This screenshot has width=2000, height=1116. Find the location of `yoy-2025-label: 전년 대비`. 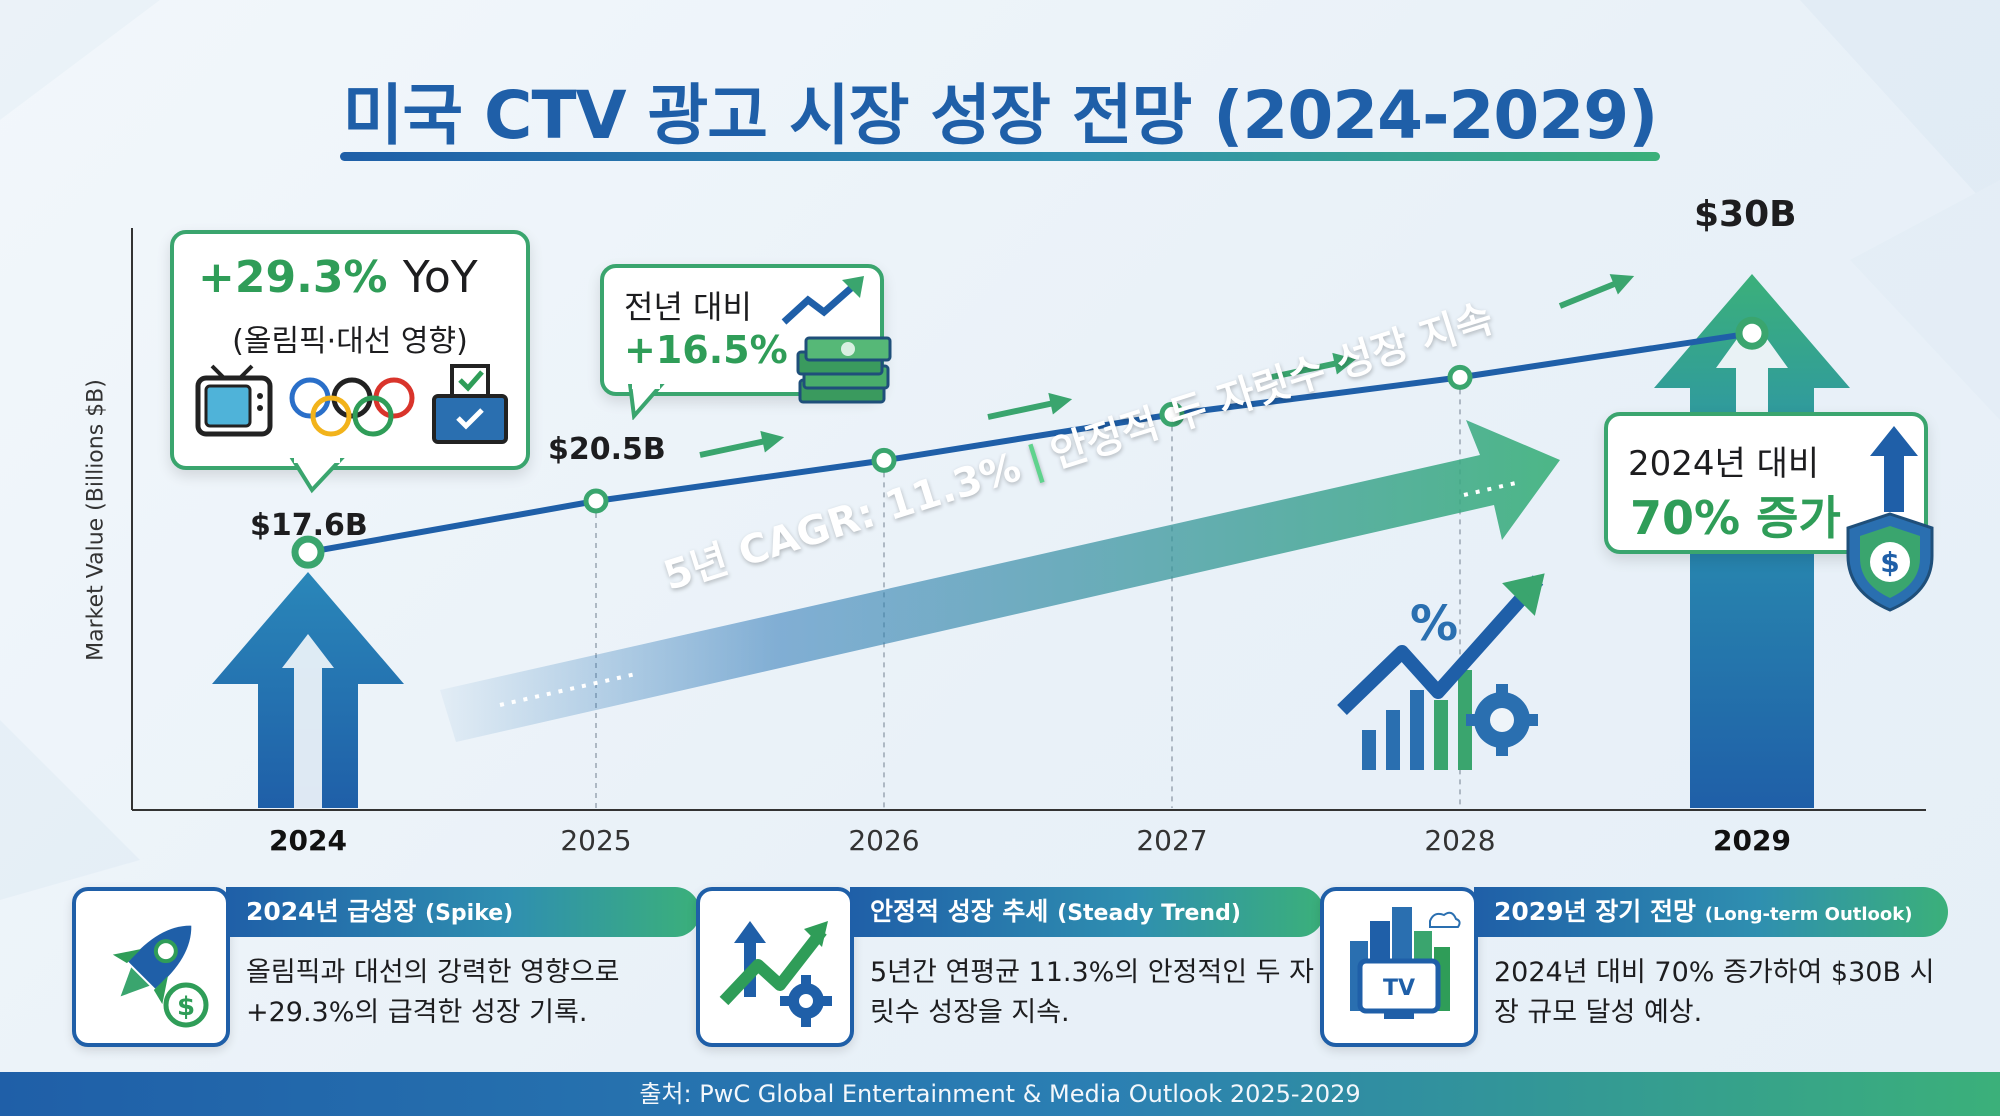

yoy-2025-label: 전년 대비 is located at coordinates (688, 307).